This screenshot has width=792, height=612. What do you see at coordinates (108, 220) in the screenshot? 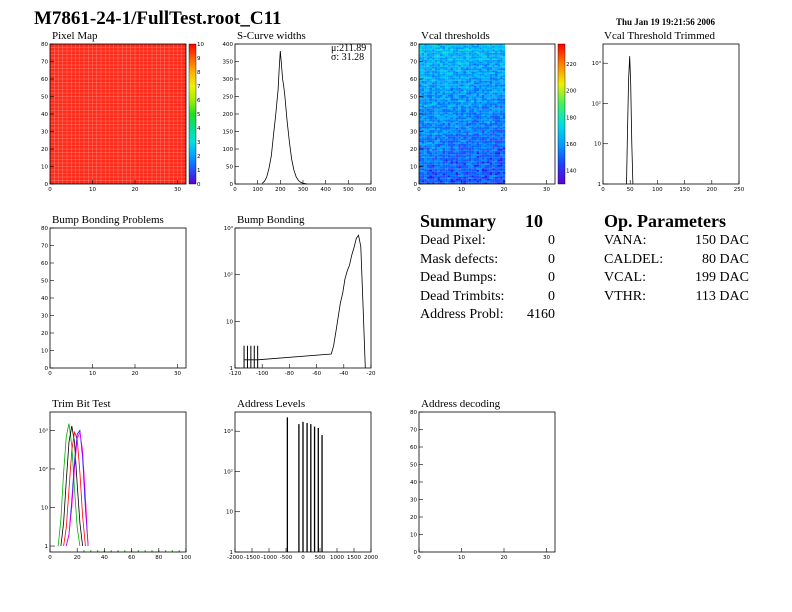
I see `bump-problems-title: Bump Bonding Problems` at bounding box center [108, 220].